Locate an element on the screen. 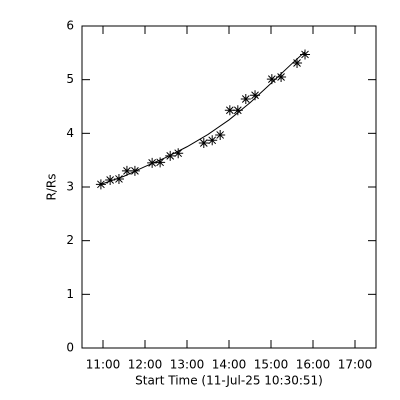 Image resolution: width=400 pixels, height=400 pixels. x-tick-label: 16:00 is located at coordinates (313, 365).